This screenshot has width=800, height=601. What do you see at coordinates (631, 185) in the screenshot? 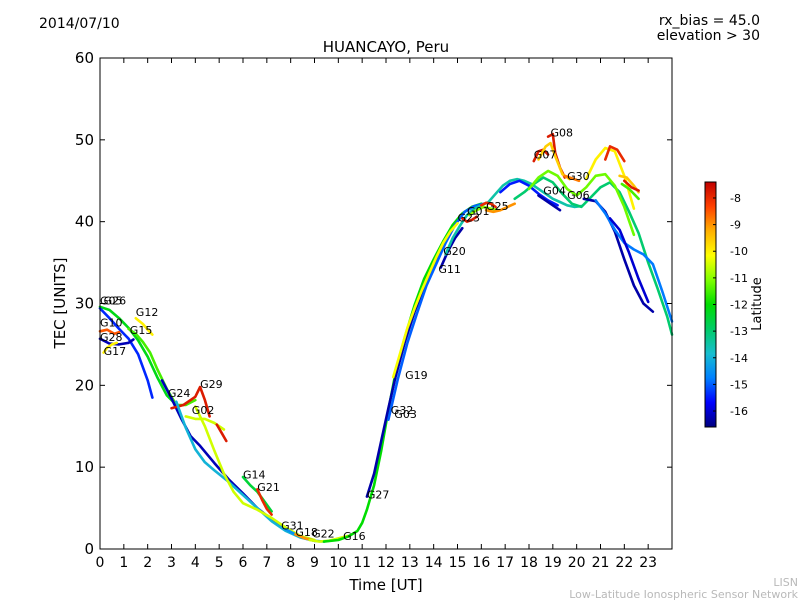
I see `series-line-g09d` at bounding box center [631, 185].